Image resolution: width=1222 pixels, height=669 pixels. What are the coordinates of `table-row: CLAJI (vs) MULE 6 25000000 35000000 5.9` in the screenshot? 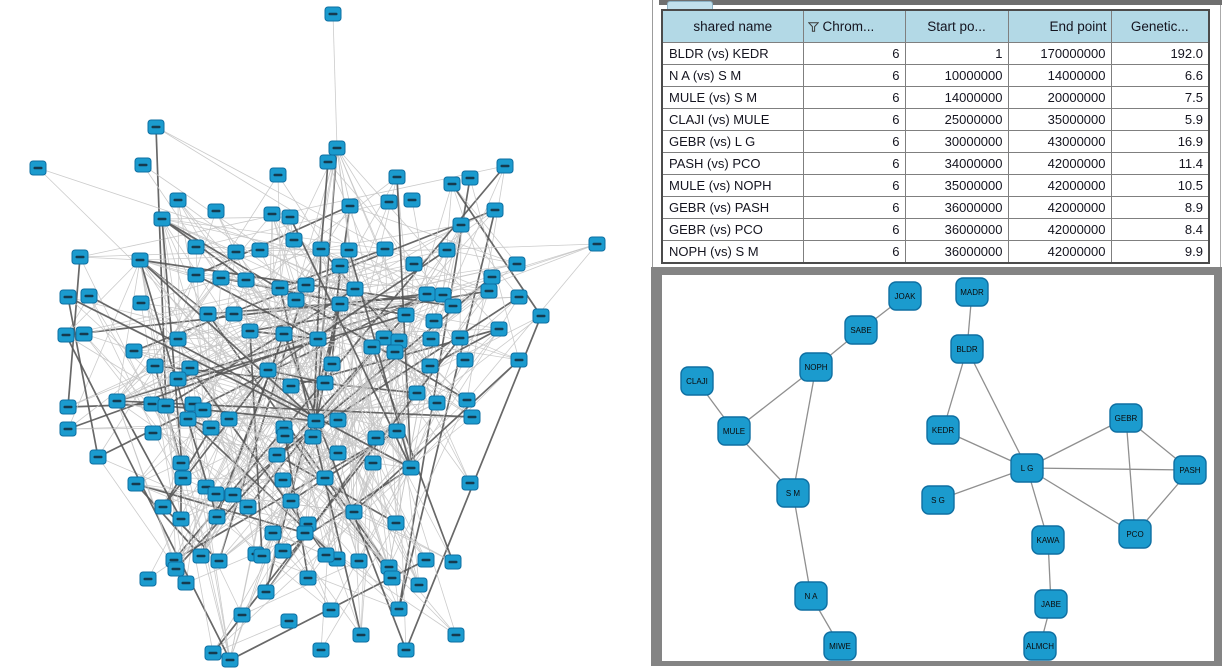 It's located at (935, 119).